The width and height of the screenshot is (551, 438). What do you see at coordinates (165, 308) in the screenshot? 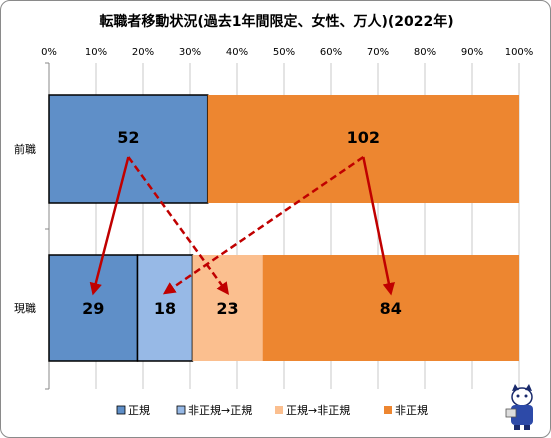
I see `data-label: 18` at bounding box center [165, 308].